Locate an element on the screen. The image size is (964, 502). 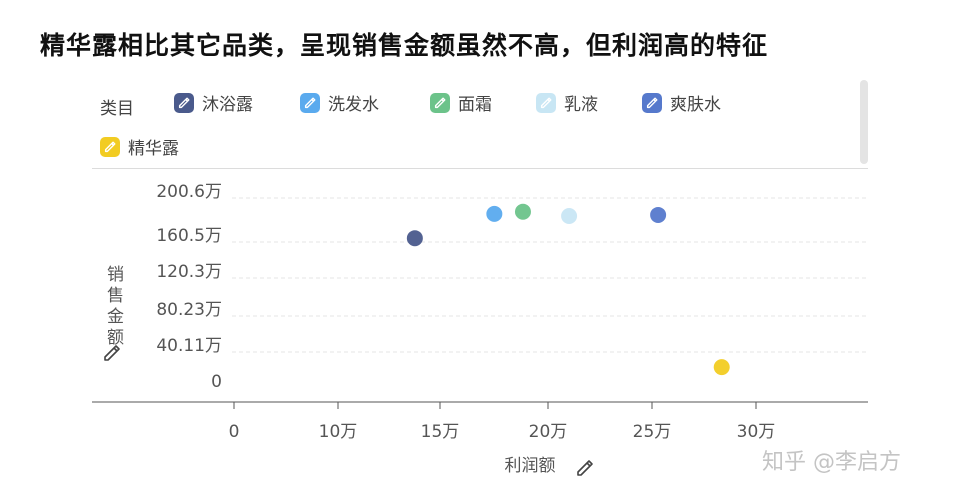
legend-item: 乳液 is located at coordinates (567, 102).